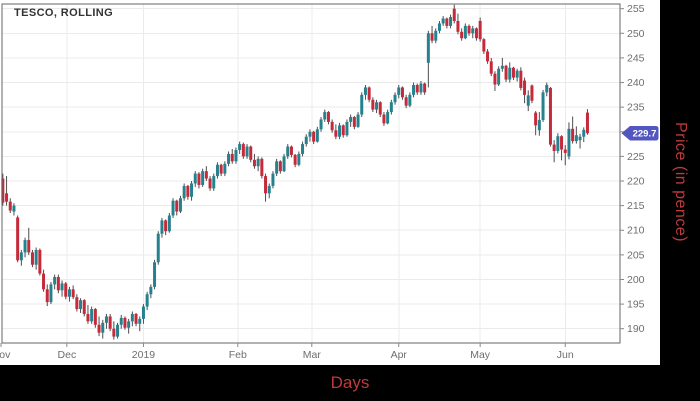 The image size is (700, 401). What do you see at coordinates (636, 58) in the screenshot?
I see `y-tick-label: 245` at bounding box center [636, 58].